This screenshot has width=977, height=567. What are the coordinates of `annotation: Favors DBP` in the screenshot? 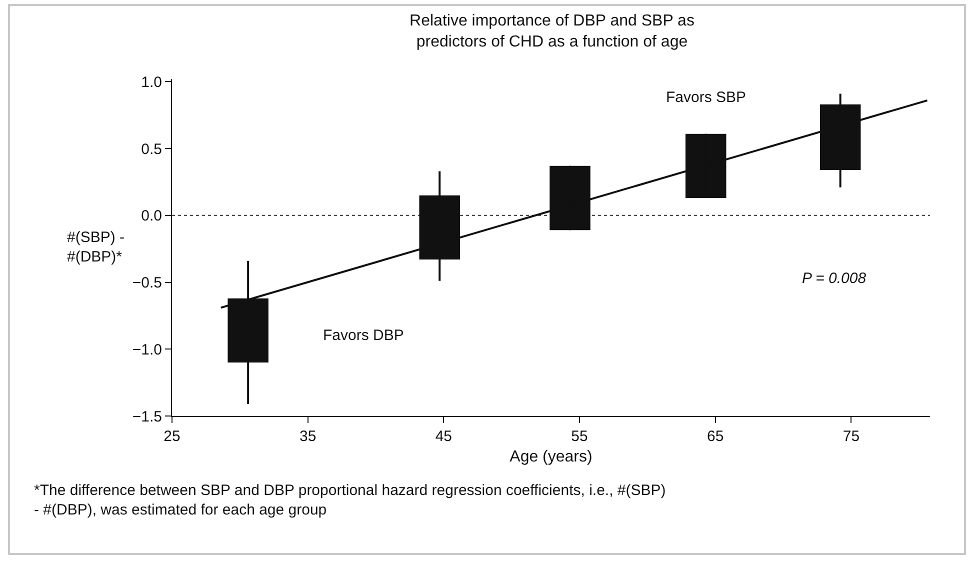 It's located at (363, 335).